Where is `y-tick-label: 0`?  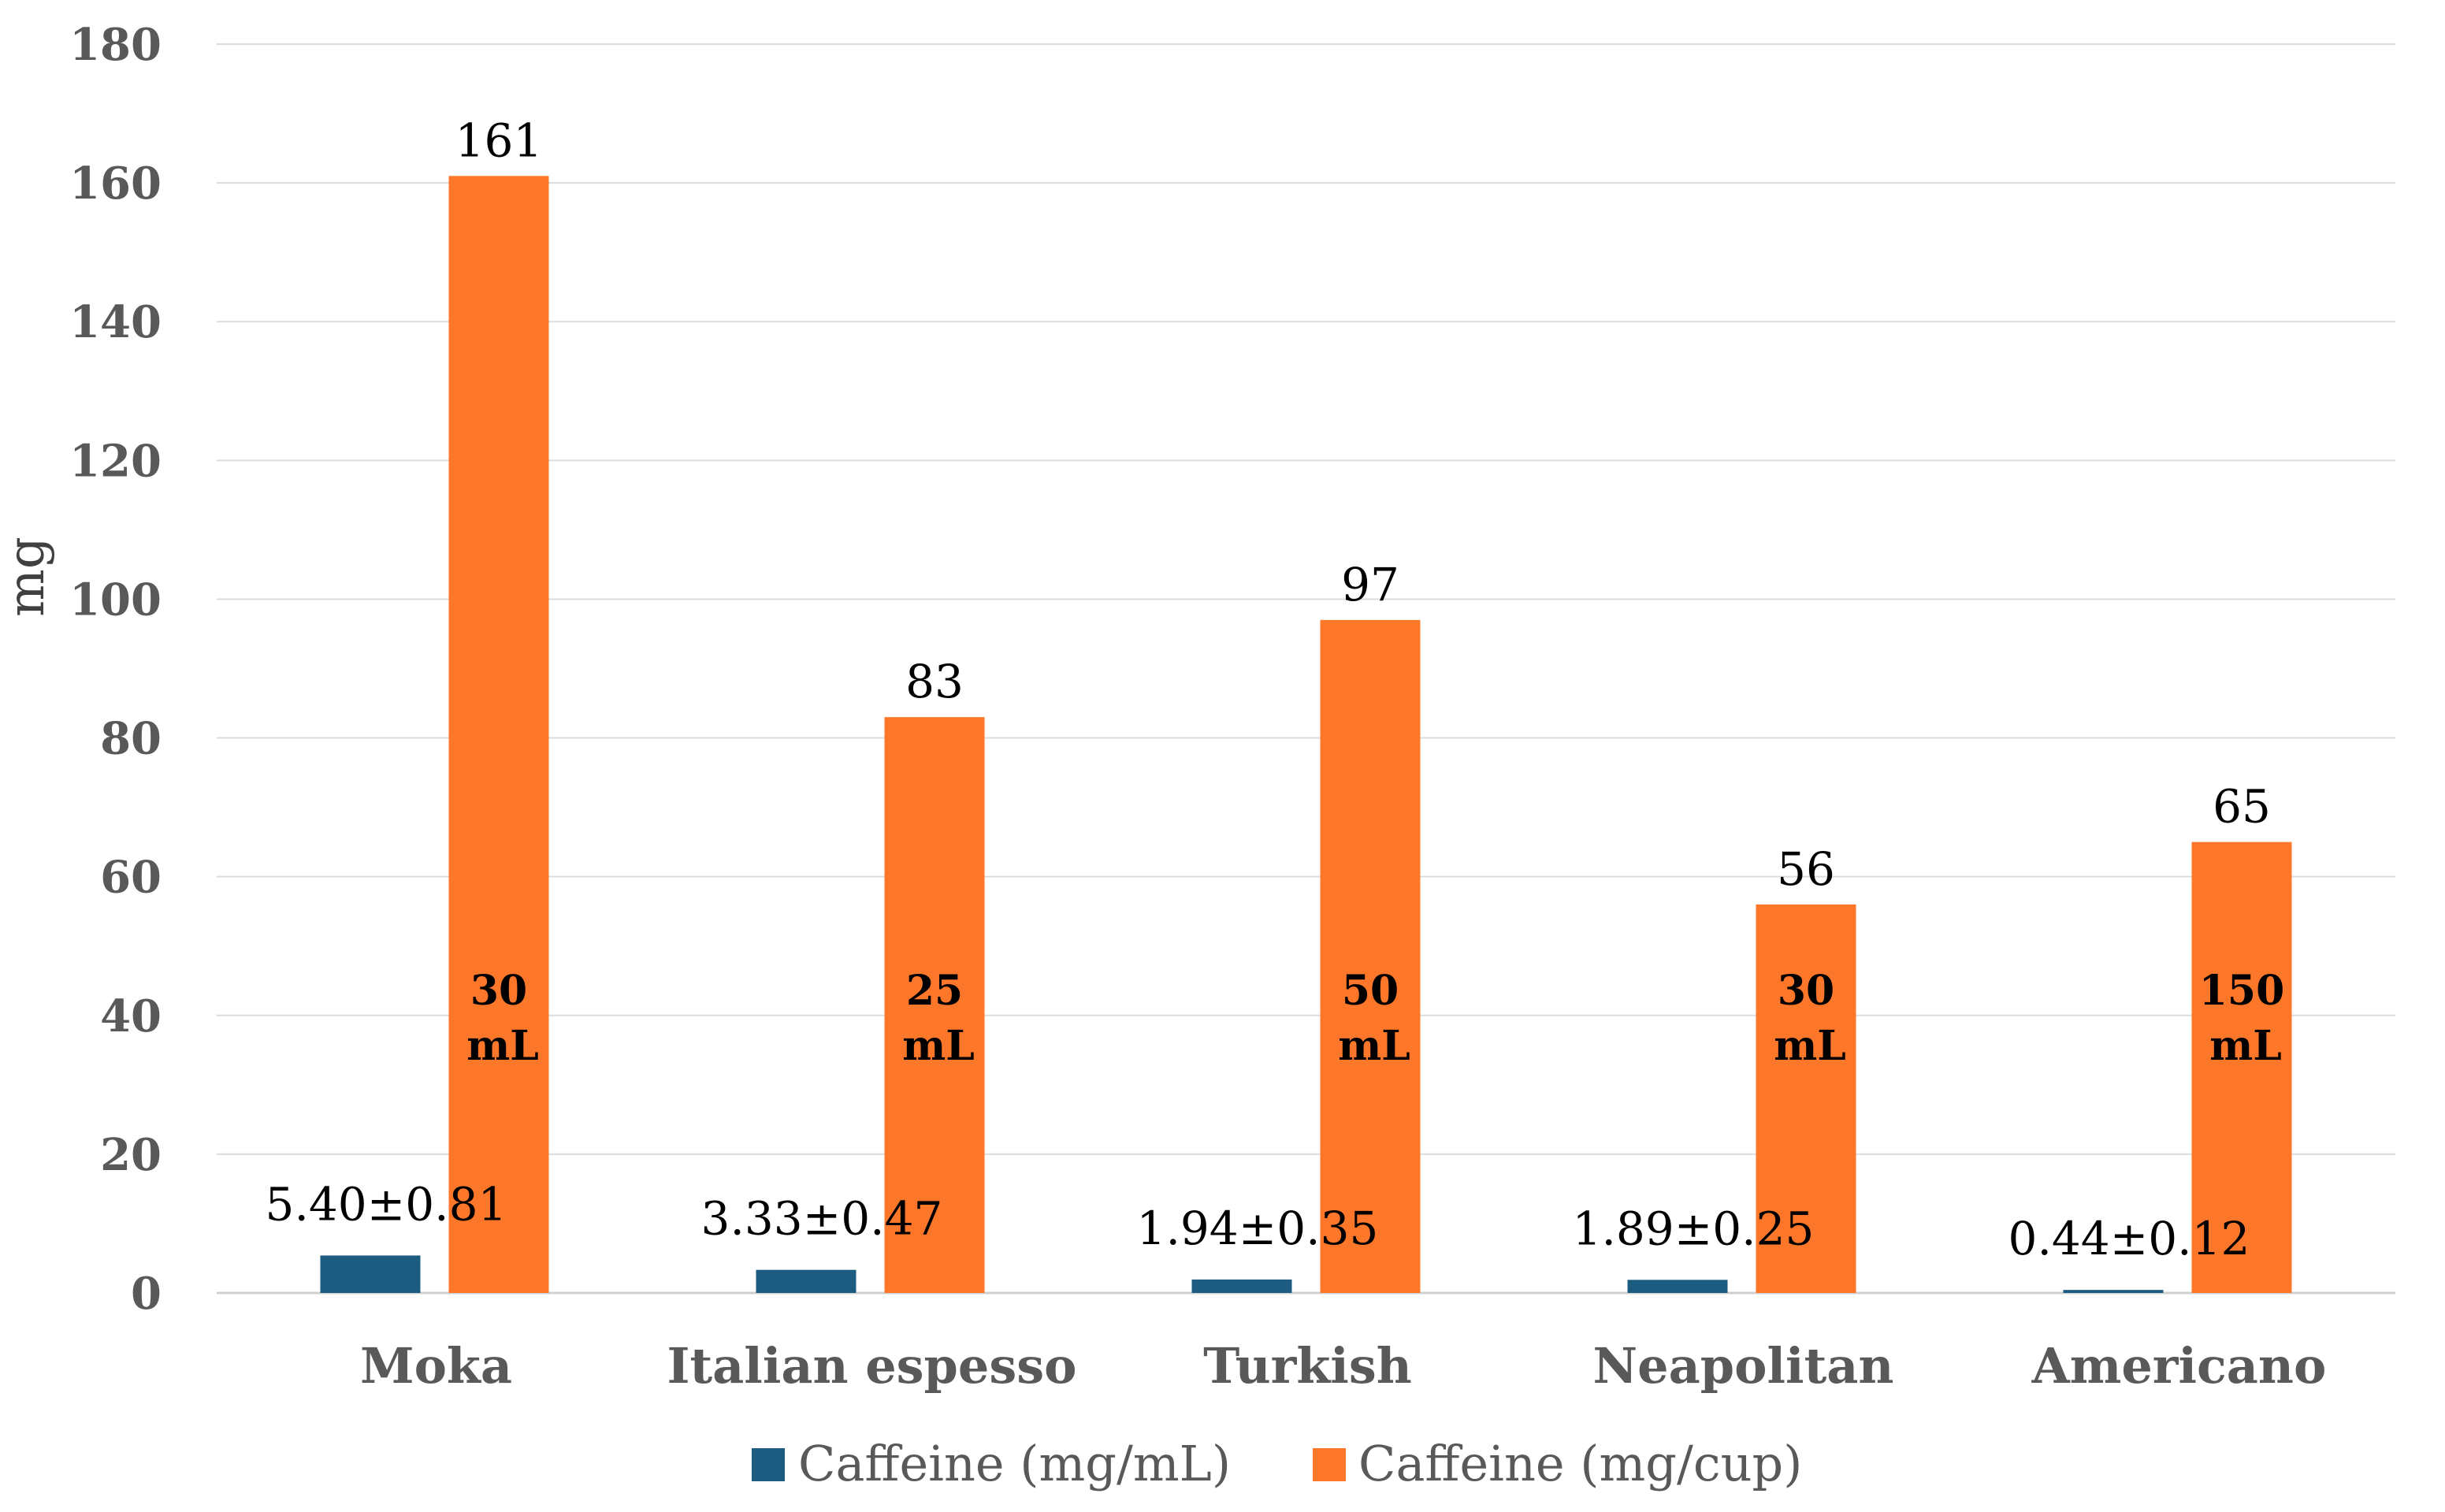
y-tick-label: 0 is located at coordinates (146, 1294).